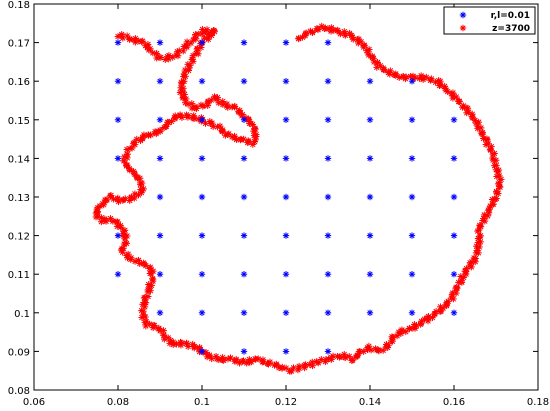  I want to click on y-tick-label: 0.12, so click(19, 237).